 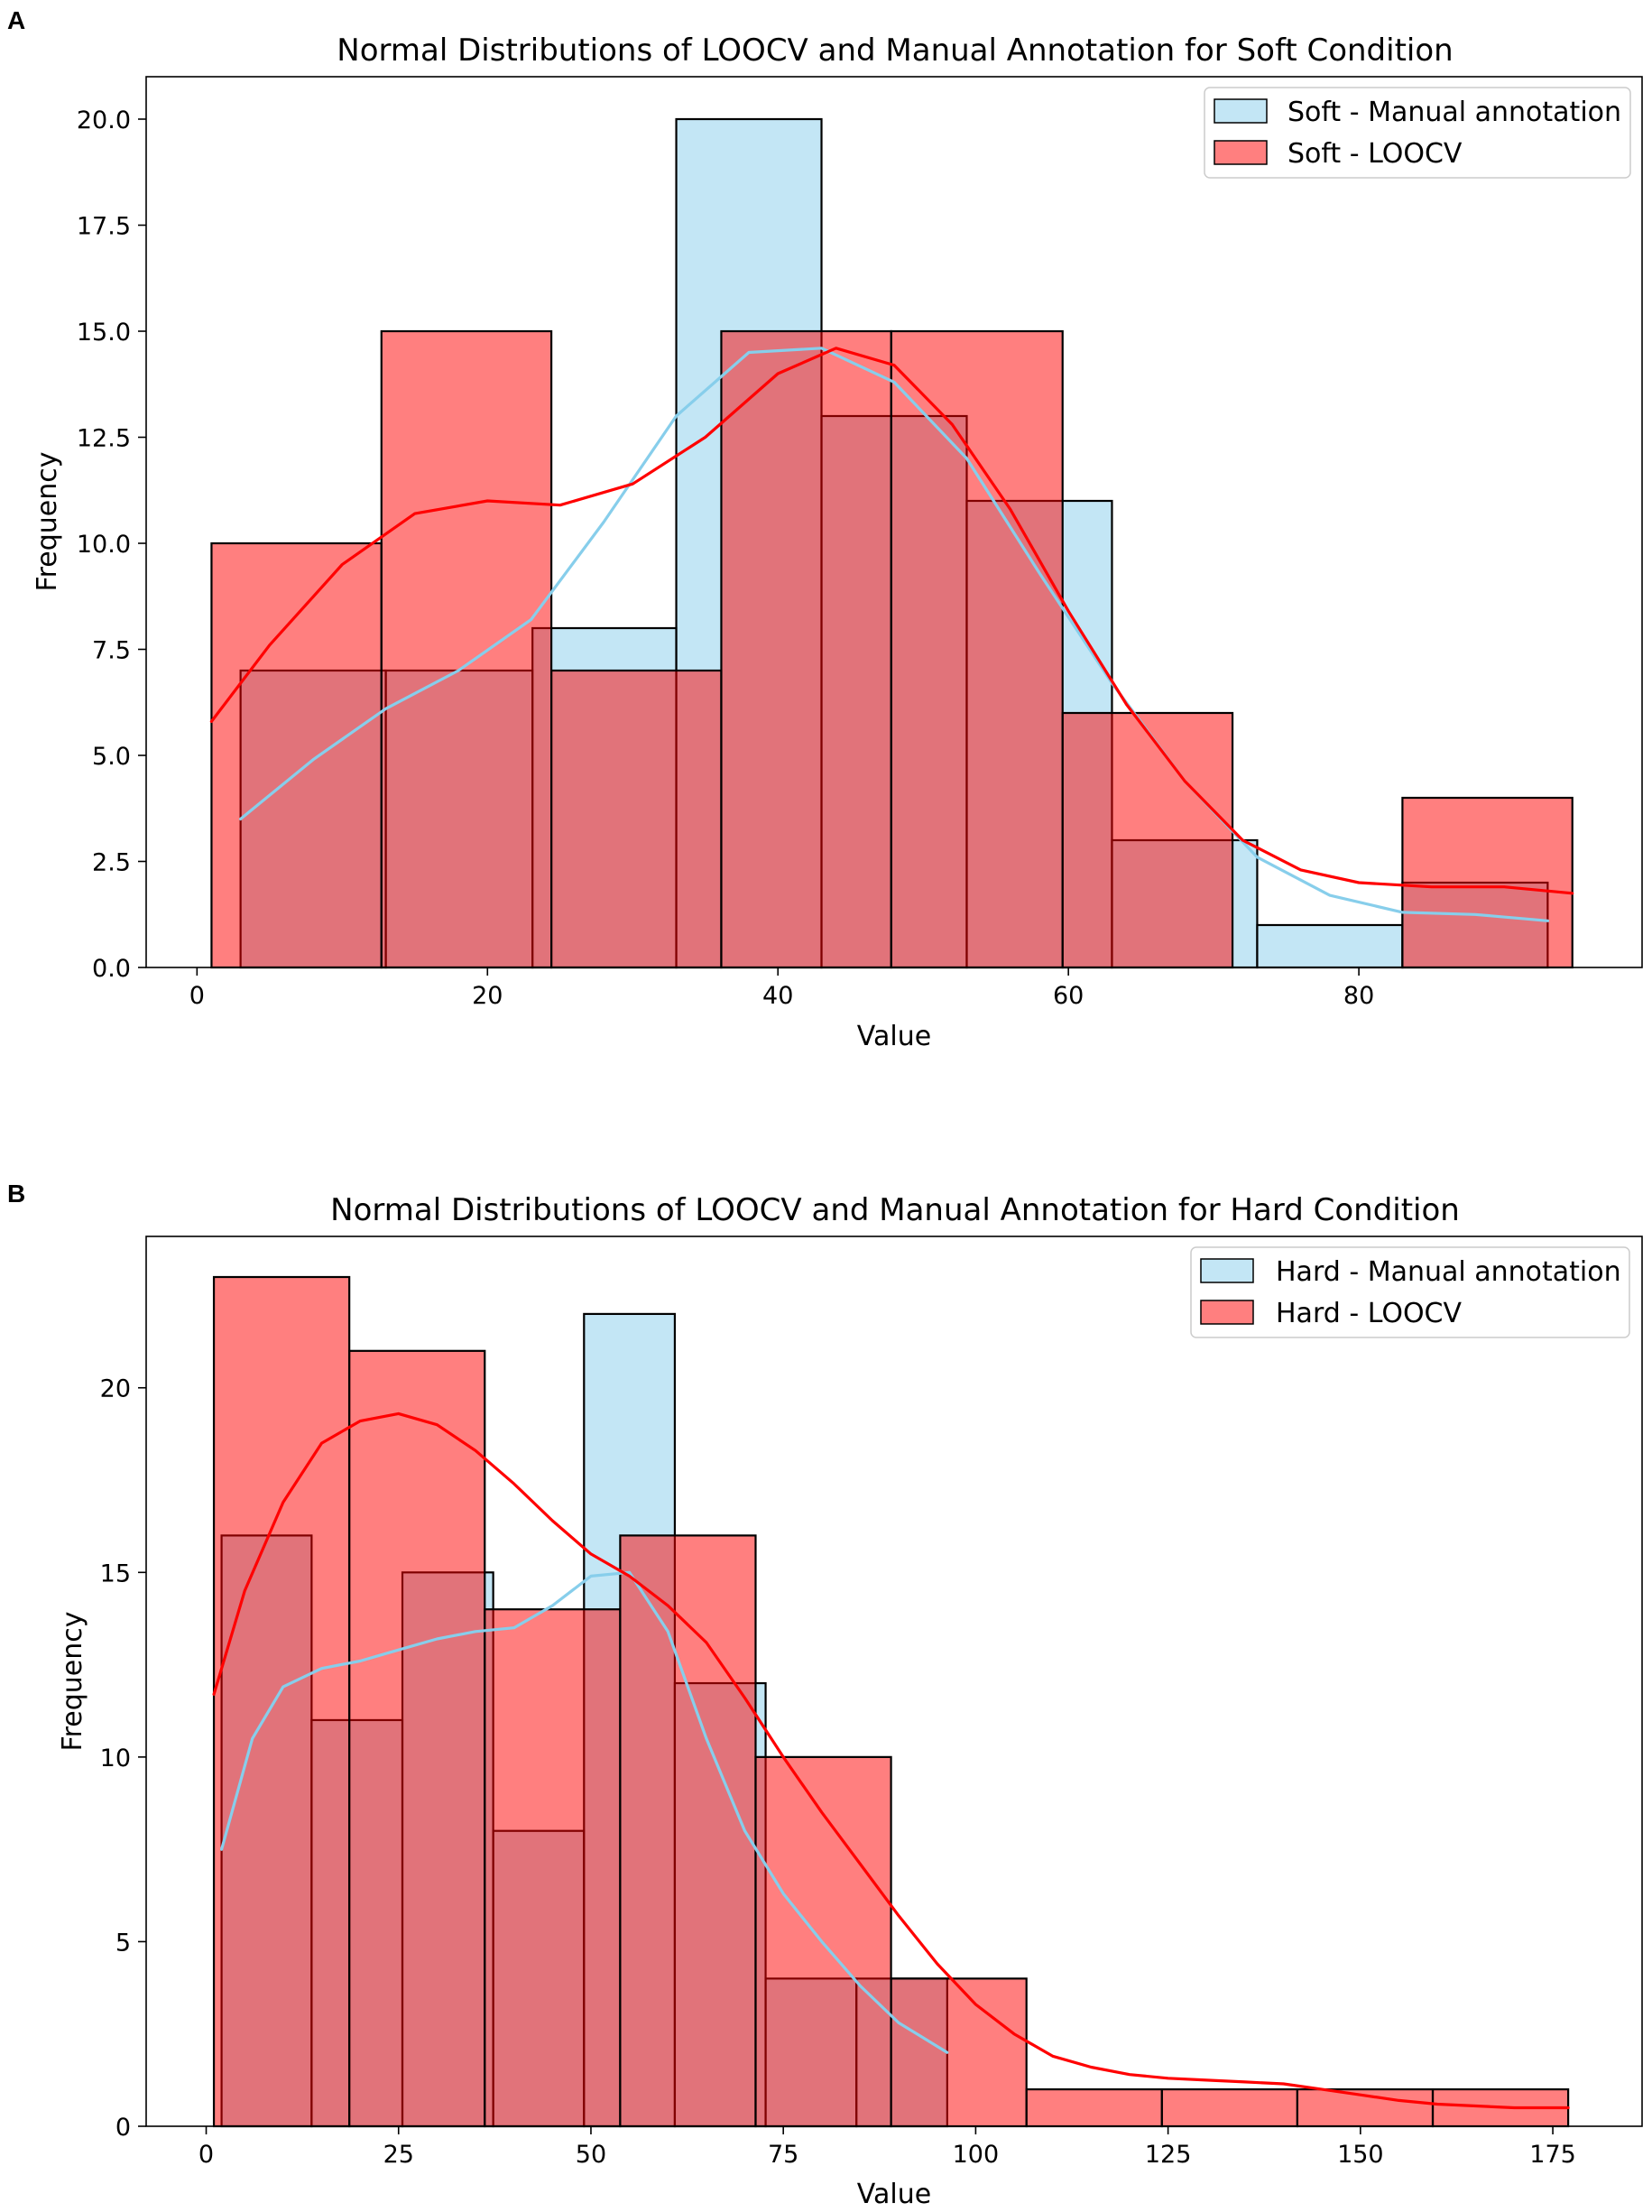 I want to click on legend-label-manual: Soft - Manual annotation, so click(x=1454, y=112).